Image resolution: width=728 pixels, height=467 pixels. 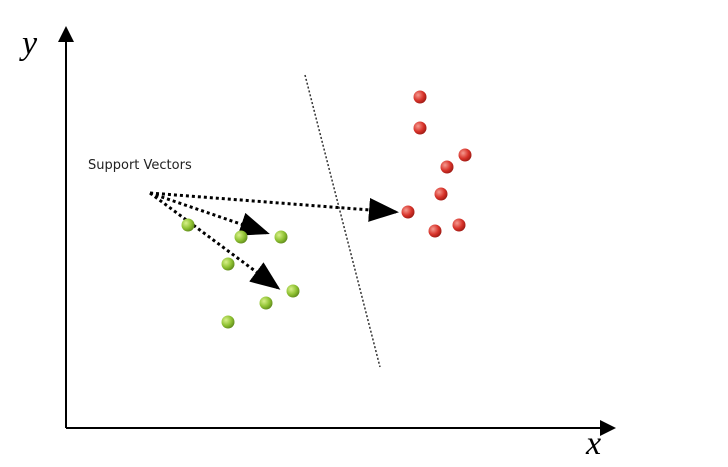 I want to click on green-points, so click(x=240, y=273).